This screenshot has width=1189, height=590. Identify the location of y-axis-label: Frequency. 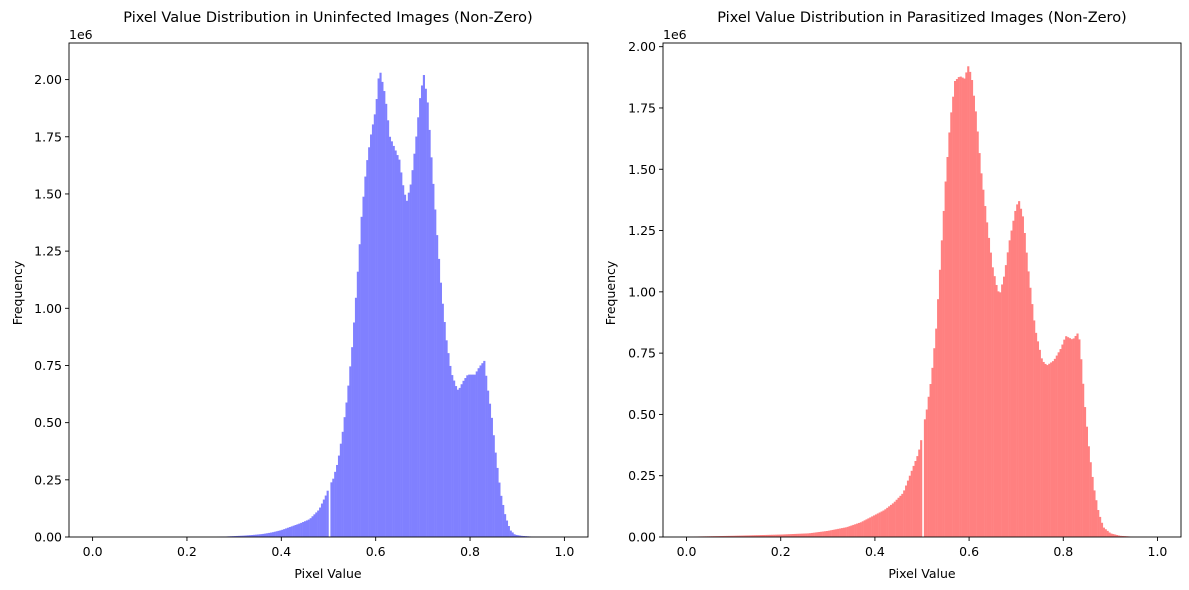
(610, 292).